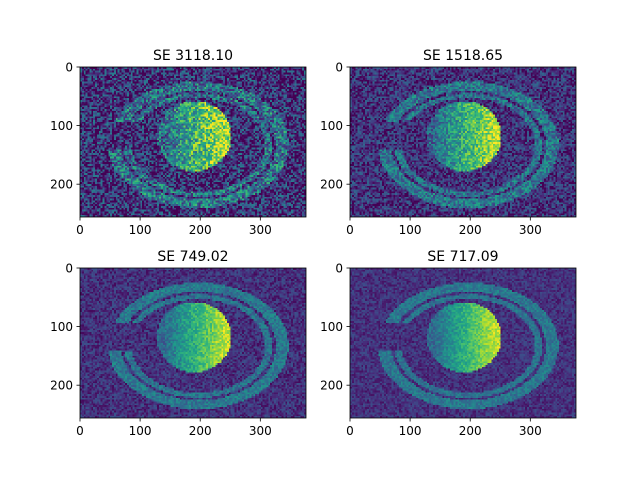  Describe the element at coordinates (192, 257) in the screenshot. I see `panel-title: SE 749.02` at that location.